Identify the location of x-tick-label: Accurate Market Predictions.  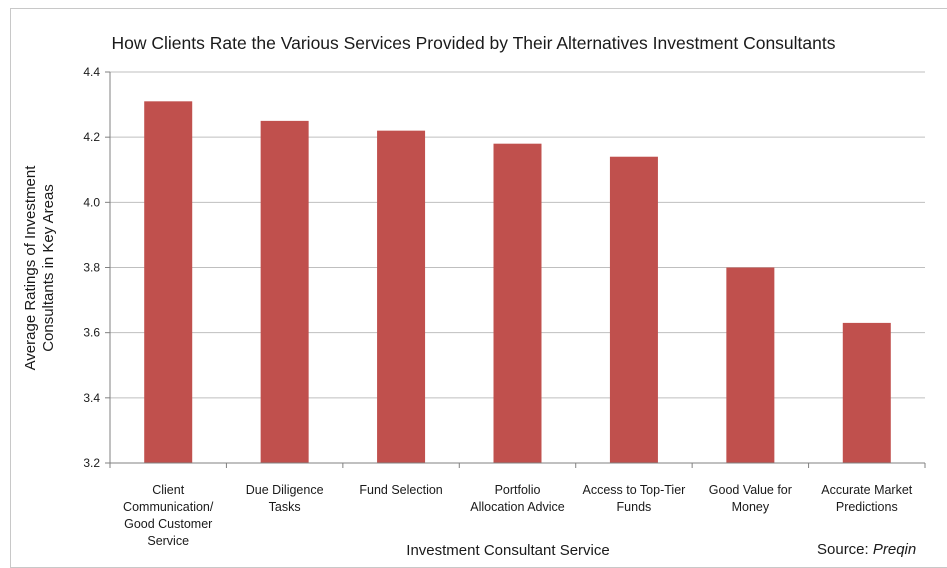
(867, 498).